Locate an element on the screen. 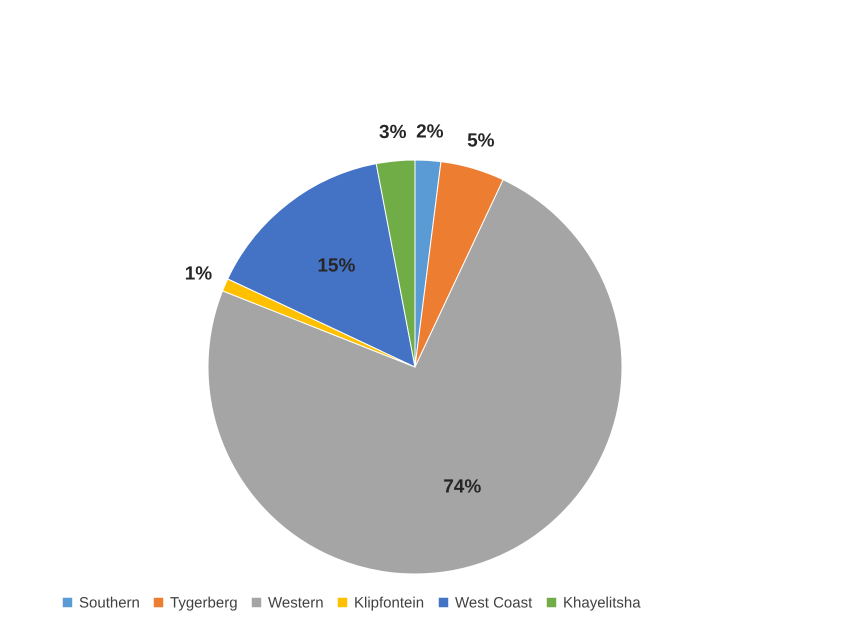 The height and width of the screenshot is (636, 853). data-label: 74% is located at coordinates (462, 487).